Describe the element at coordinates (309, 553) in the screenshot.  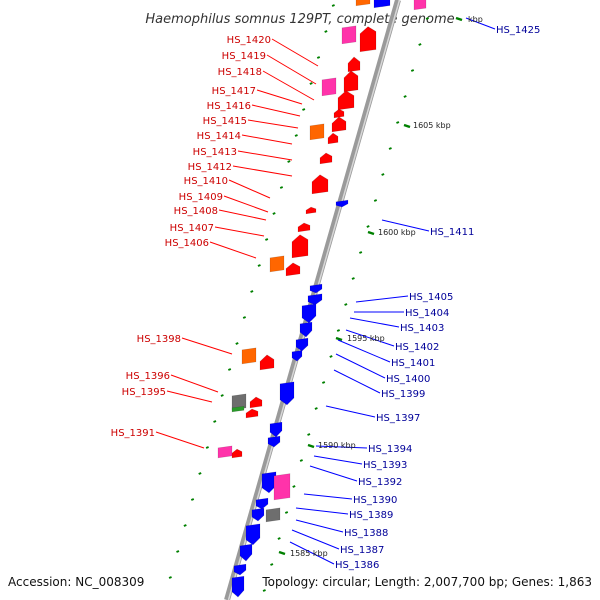
I see `position-marker: 1585 kbp` at that location.